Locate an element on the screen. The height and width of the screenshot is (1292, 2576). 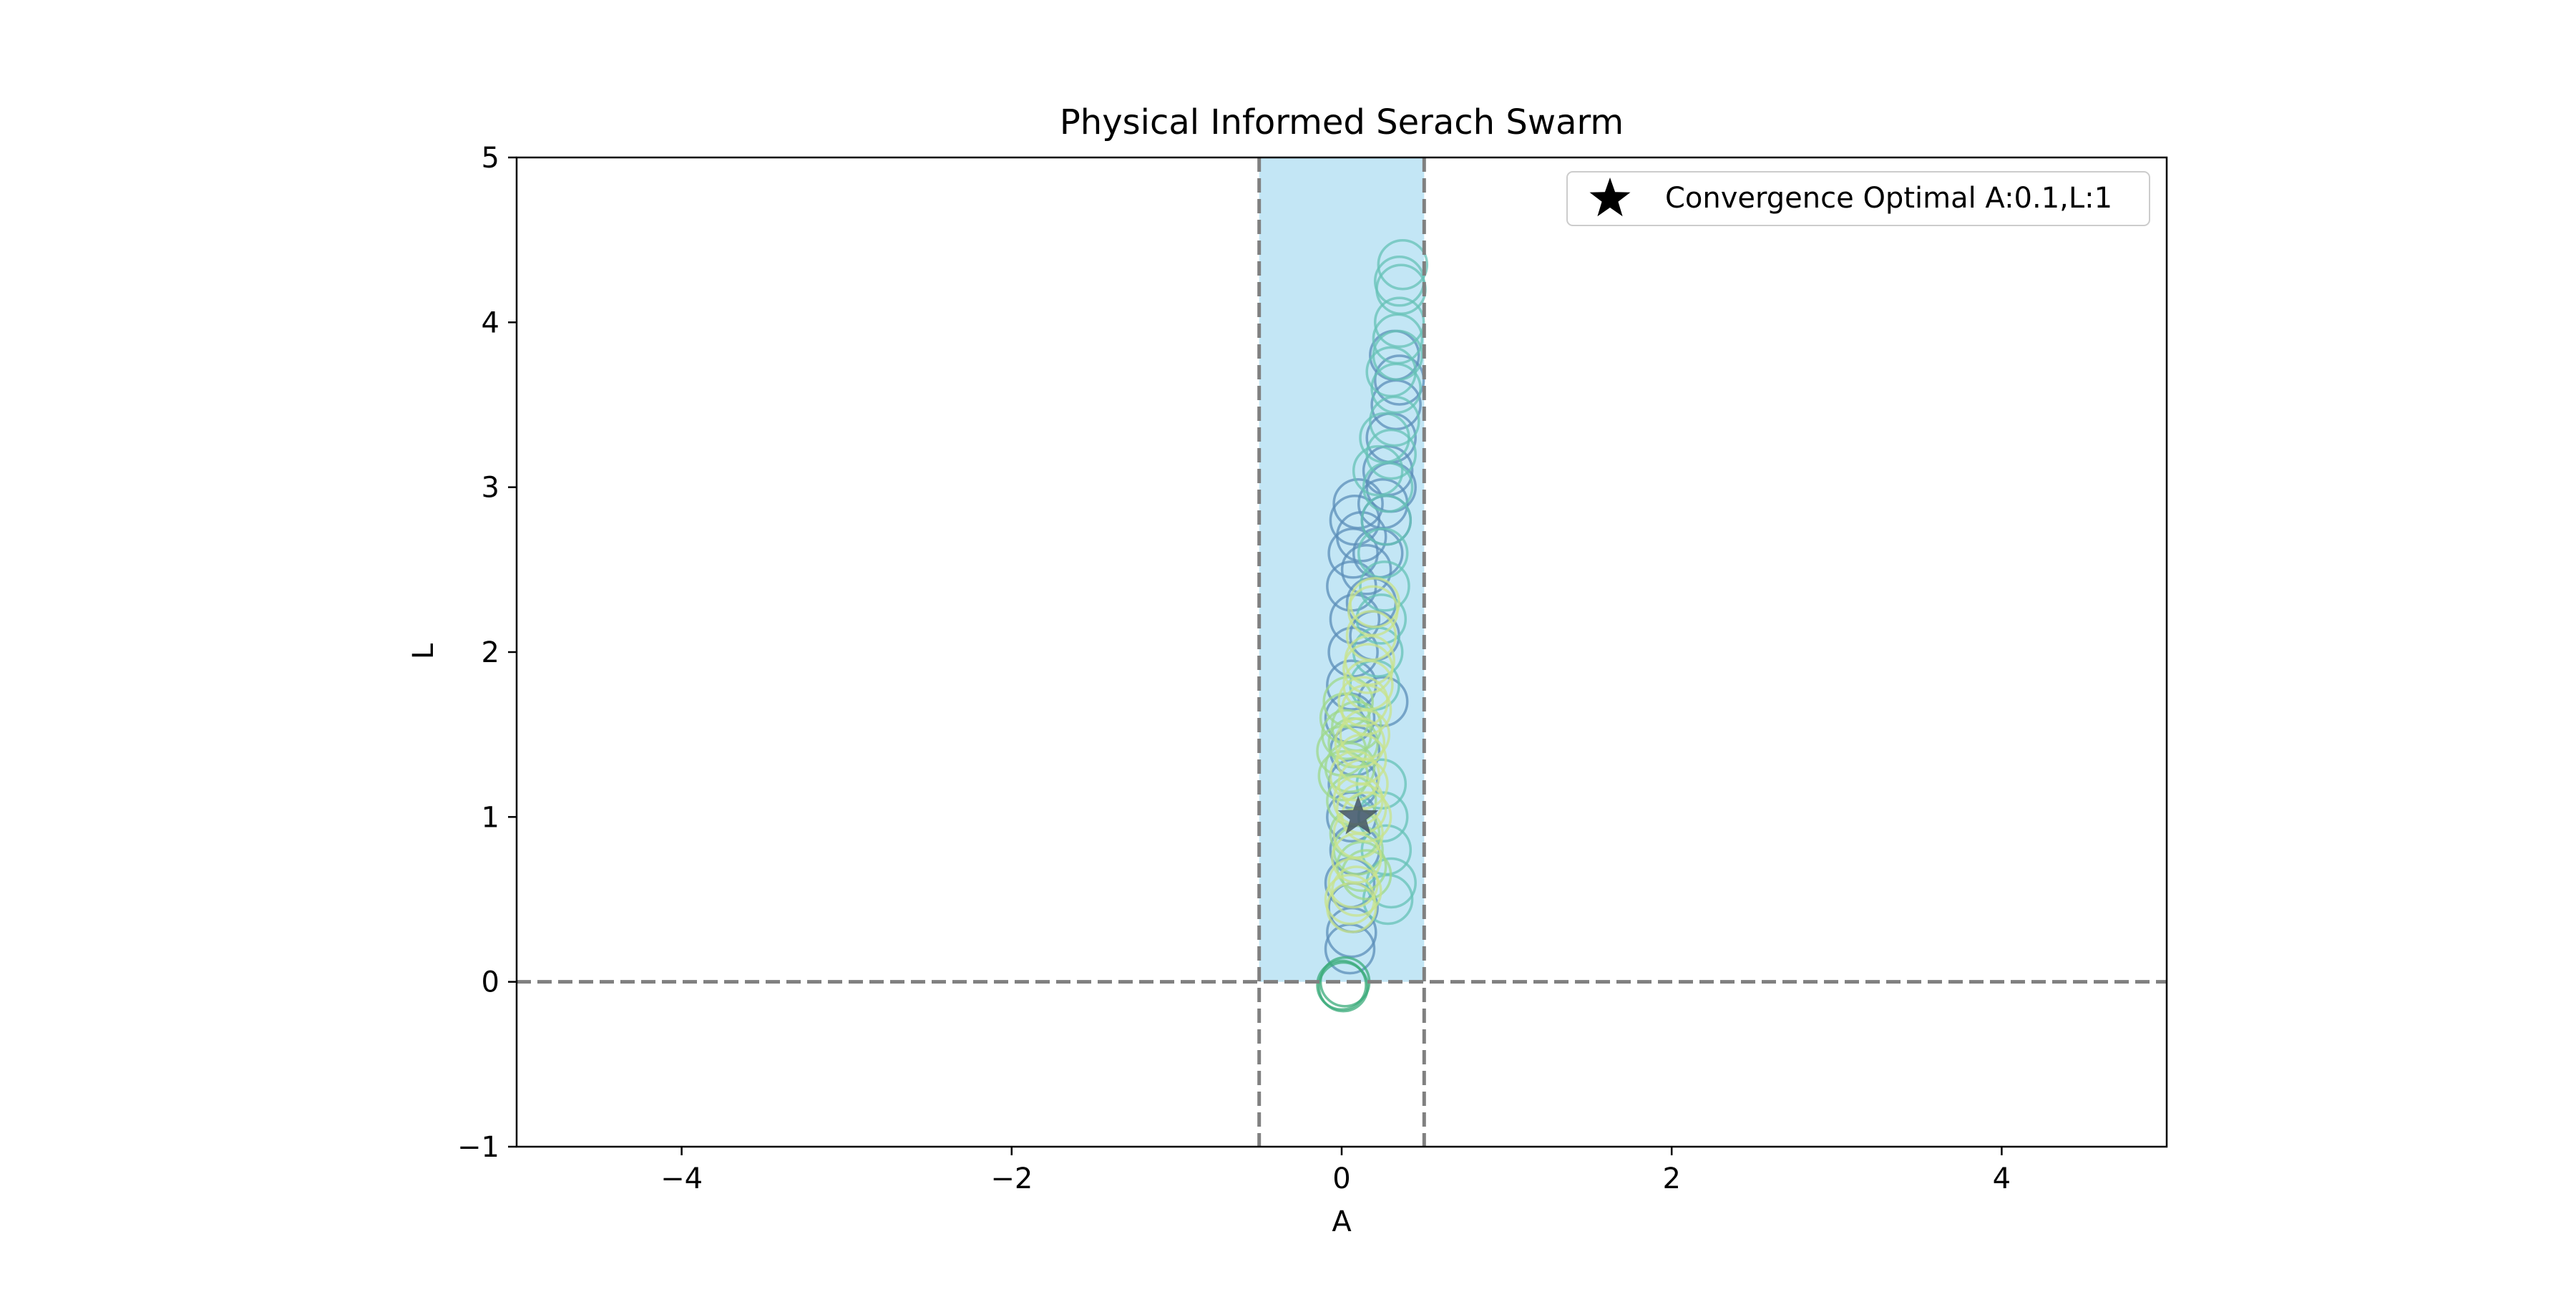
x-tick-label: −2 is located at coordinates (1011, 1178).